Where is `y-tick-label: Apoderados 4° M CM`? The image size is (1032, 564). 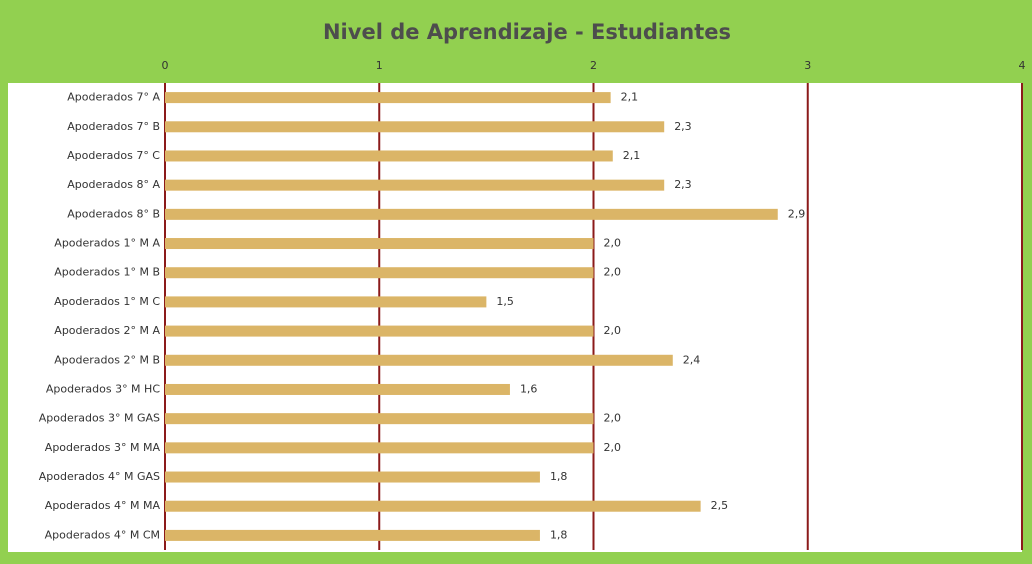 y-tick-label: Apoderados 4° M CM is located at coordinates (102, 534).